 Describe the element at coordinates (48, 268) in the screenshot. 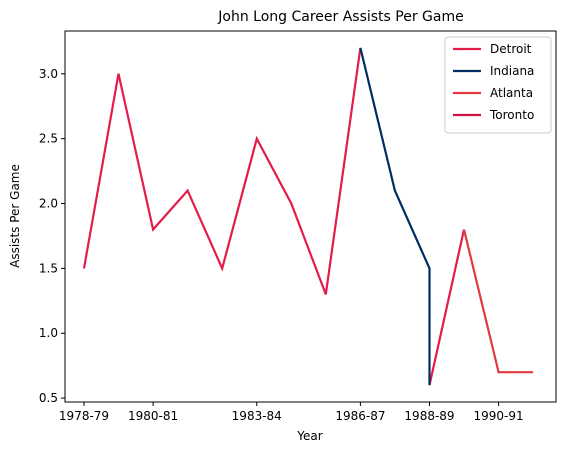

I see `y-tick-label: 1.5` at that location.